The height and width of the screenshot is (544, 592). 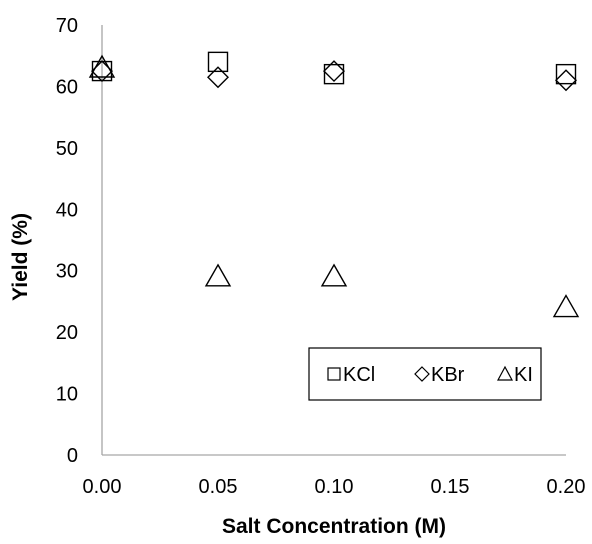 What do you see at coordinates (20, 257) in the screenshot?
I see `y-axis-title: Yield (%)` at bounding box center [20, 257].